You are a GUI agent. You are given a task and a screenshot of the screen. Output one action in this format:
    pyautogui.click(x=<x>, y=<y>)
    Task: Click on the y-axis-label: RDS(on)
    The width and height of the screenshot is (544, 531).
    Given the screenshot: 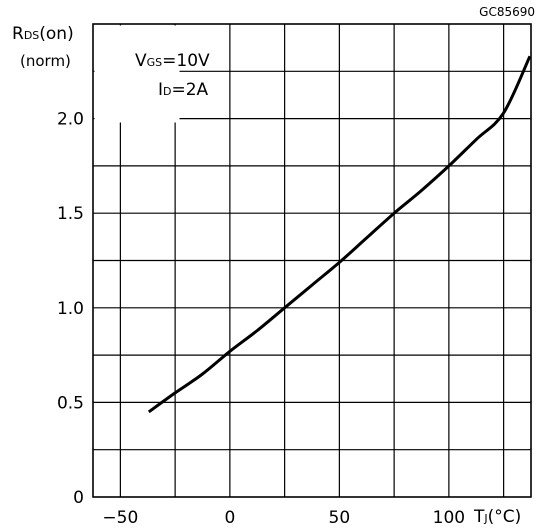 What is the action you would take?
    pyautogui.click(x=43, y=34)
    